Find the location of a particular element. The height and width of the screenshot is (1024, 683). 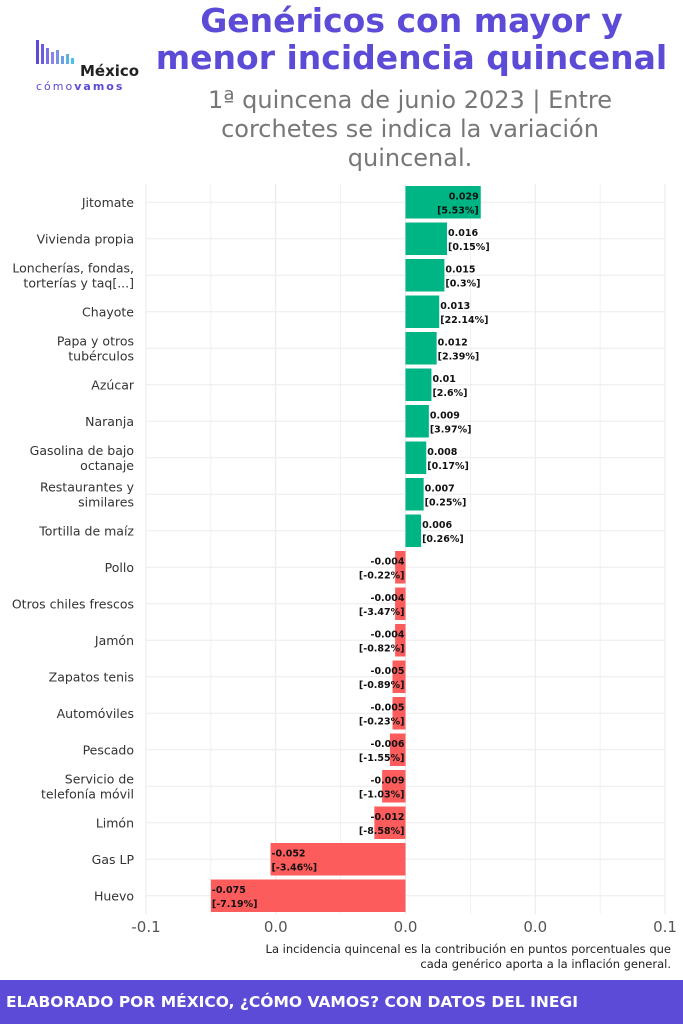

category-label: Limón is located at coordinates (115, 822).